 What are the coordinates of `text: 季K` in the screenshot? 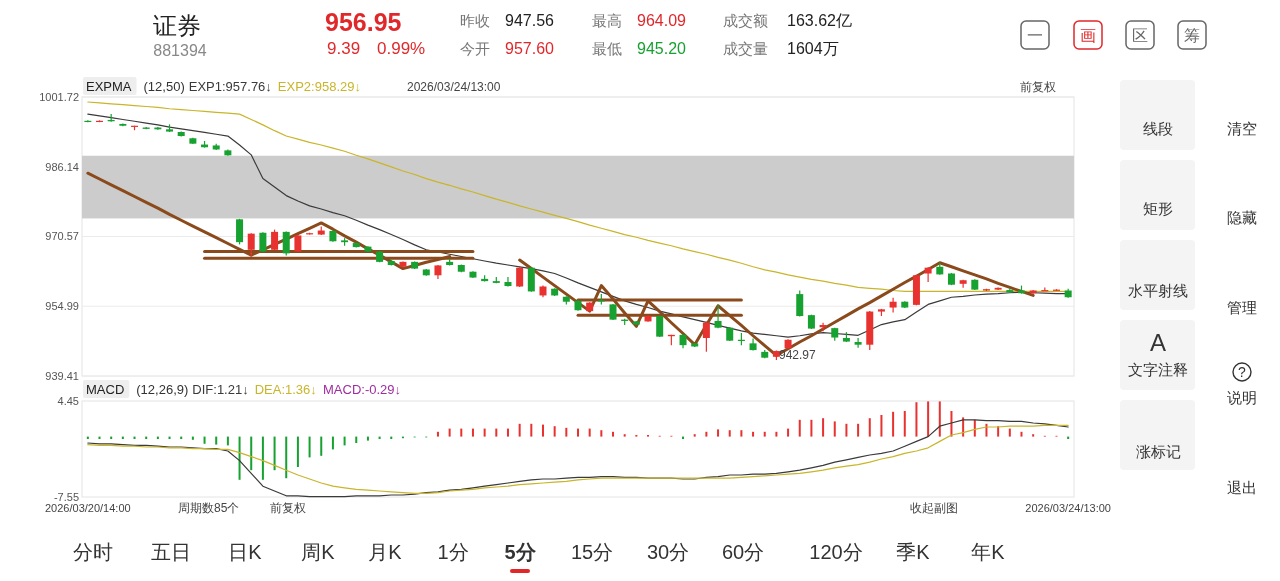 It's located at (913, 552).